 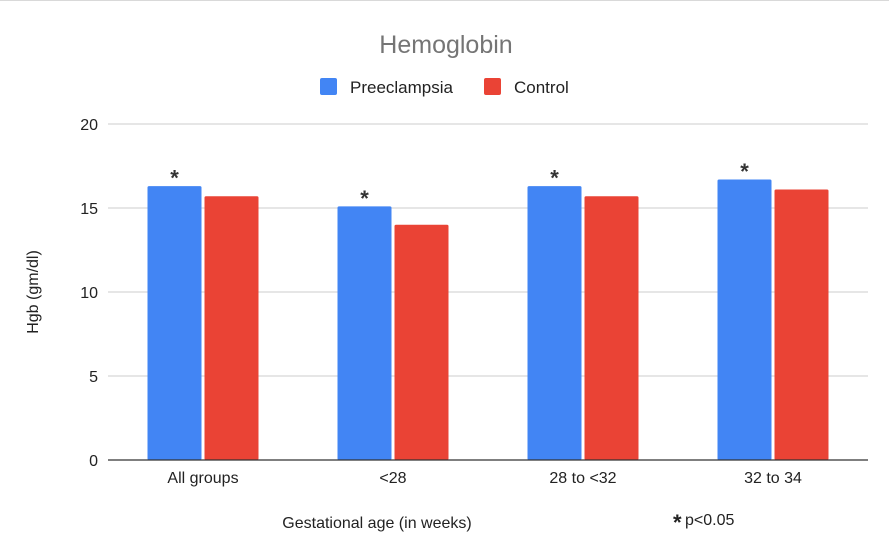 What do you see at coordinates (231, 328) in the screenshot?
I see `bar-control-all-groups` at bounding box center [231, 328].